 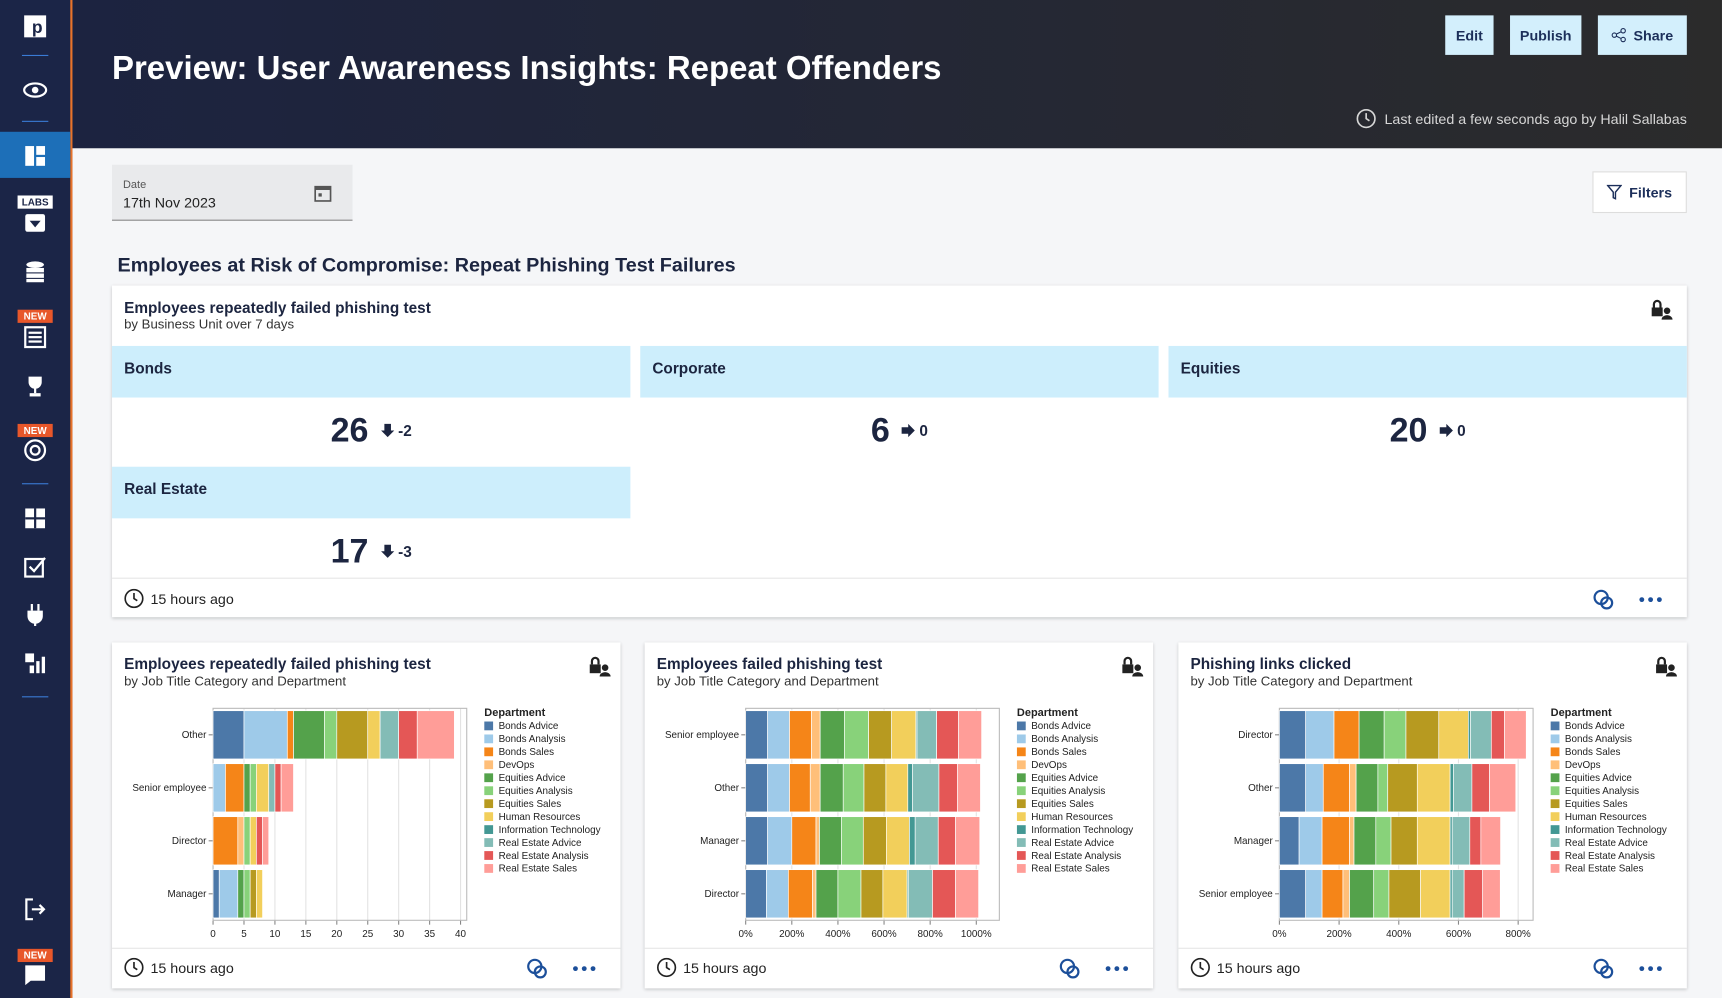 What do you see at coordinates (35, 450) in the screenshot?
I see `target-icon` at bounding box center [35, 450].